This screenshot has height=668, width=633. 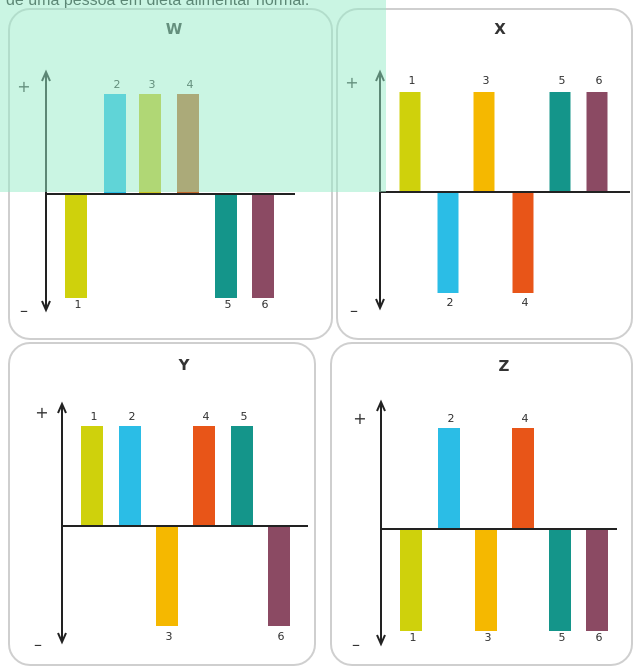 What do you see at coordinates (562, 80) in the screenshot?
I see `bar-label-x-5: 5` at bounding box center [562, 80].